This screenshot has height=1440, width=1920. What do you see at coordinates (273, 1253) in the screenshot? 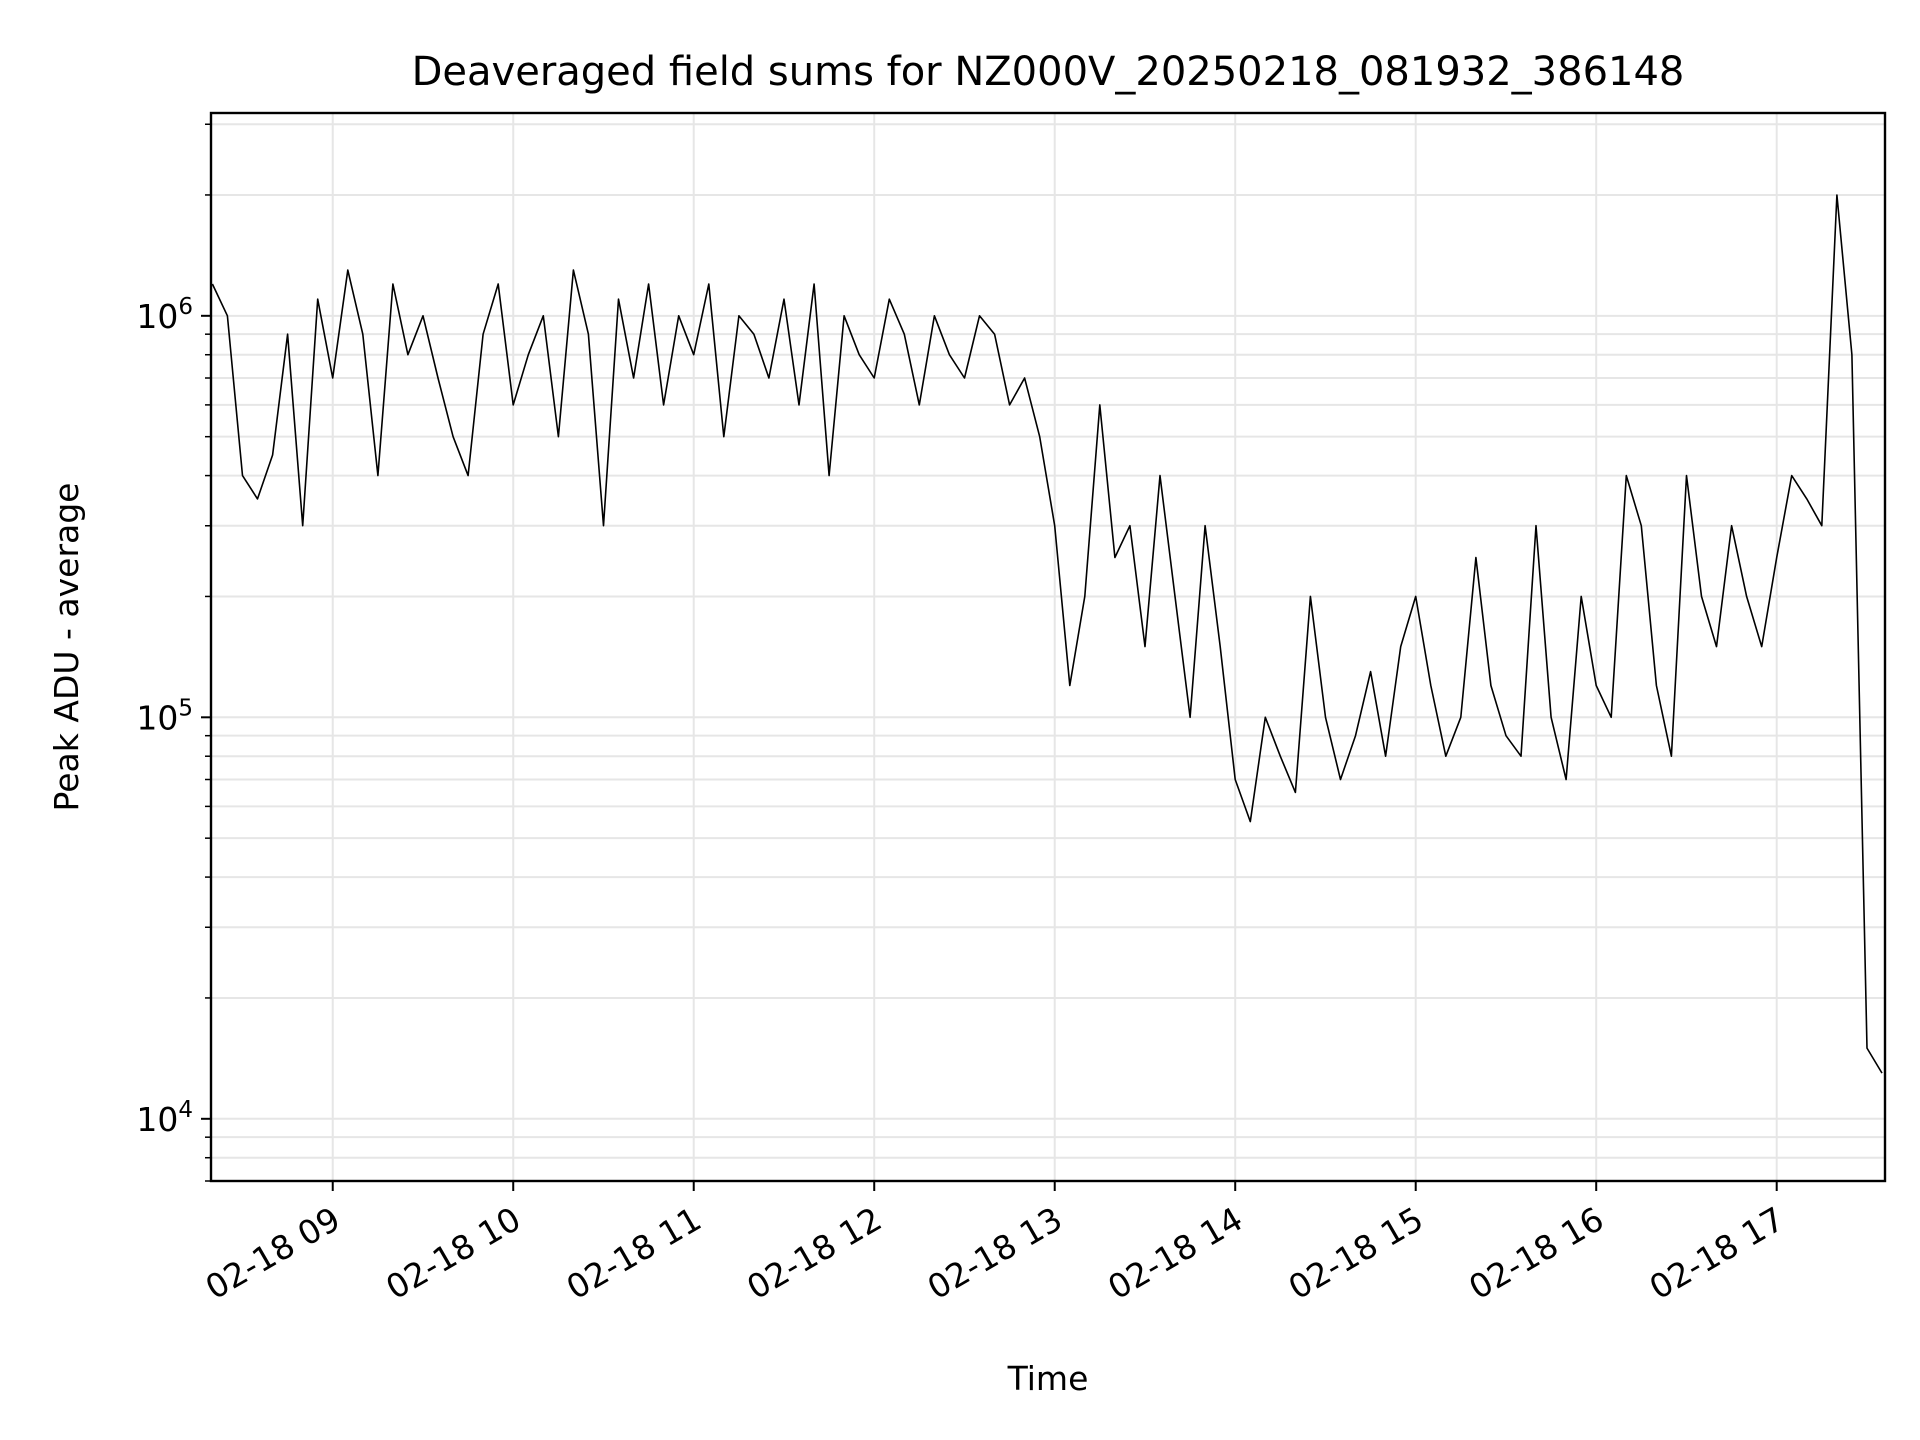
I see `x-tick-label: 02-18 09` at bounding box center [273, 1253].